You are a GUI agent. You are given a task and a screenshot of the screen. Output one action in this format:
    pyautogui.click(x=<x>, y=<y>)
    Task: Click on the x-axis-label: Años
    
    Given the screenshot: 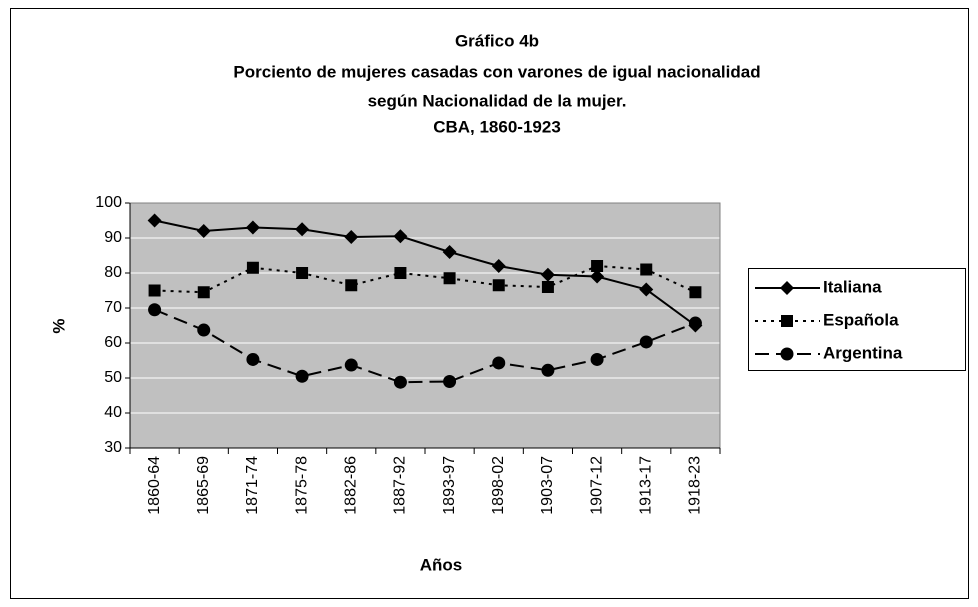 What is the action you would take?
    pyautogui.click(x=441, y=564)
    